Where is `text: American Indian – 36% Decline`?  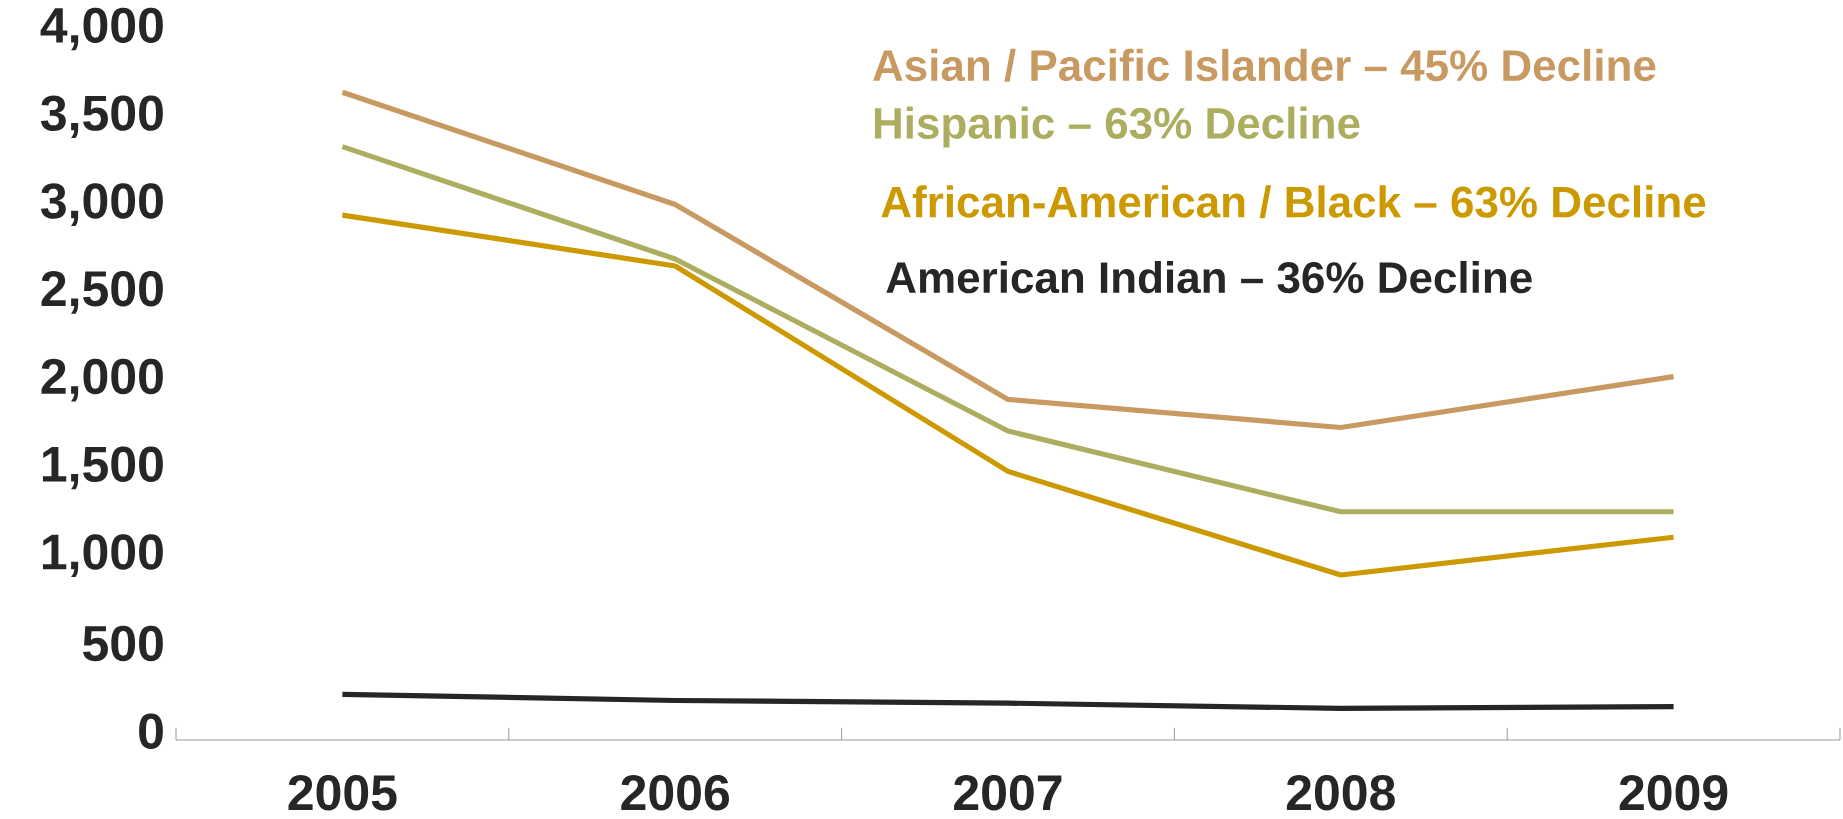
text: American Indian – 36% Decline is located at coordinates (1209, 277).